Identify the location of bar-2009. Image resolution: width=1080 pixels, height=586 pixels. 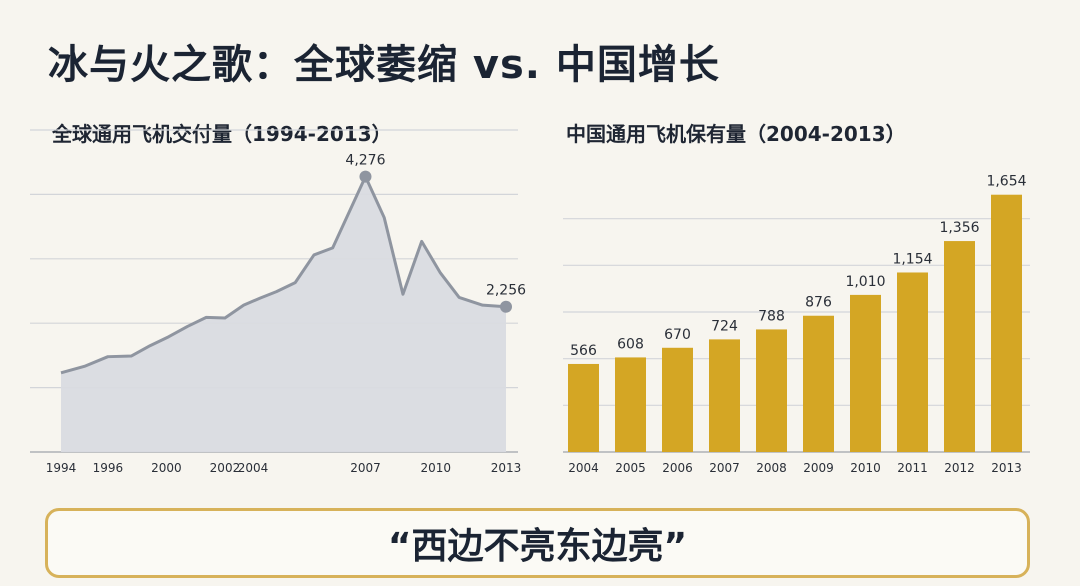
(818, 383).